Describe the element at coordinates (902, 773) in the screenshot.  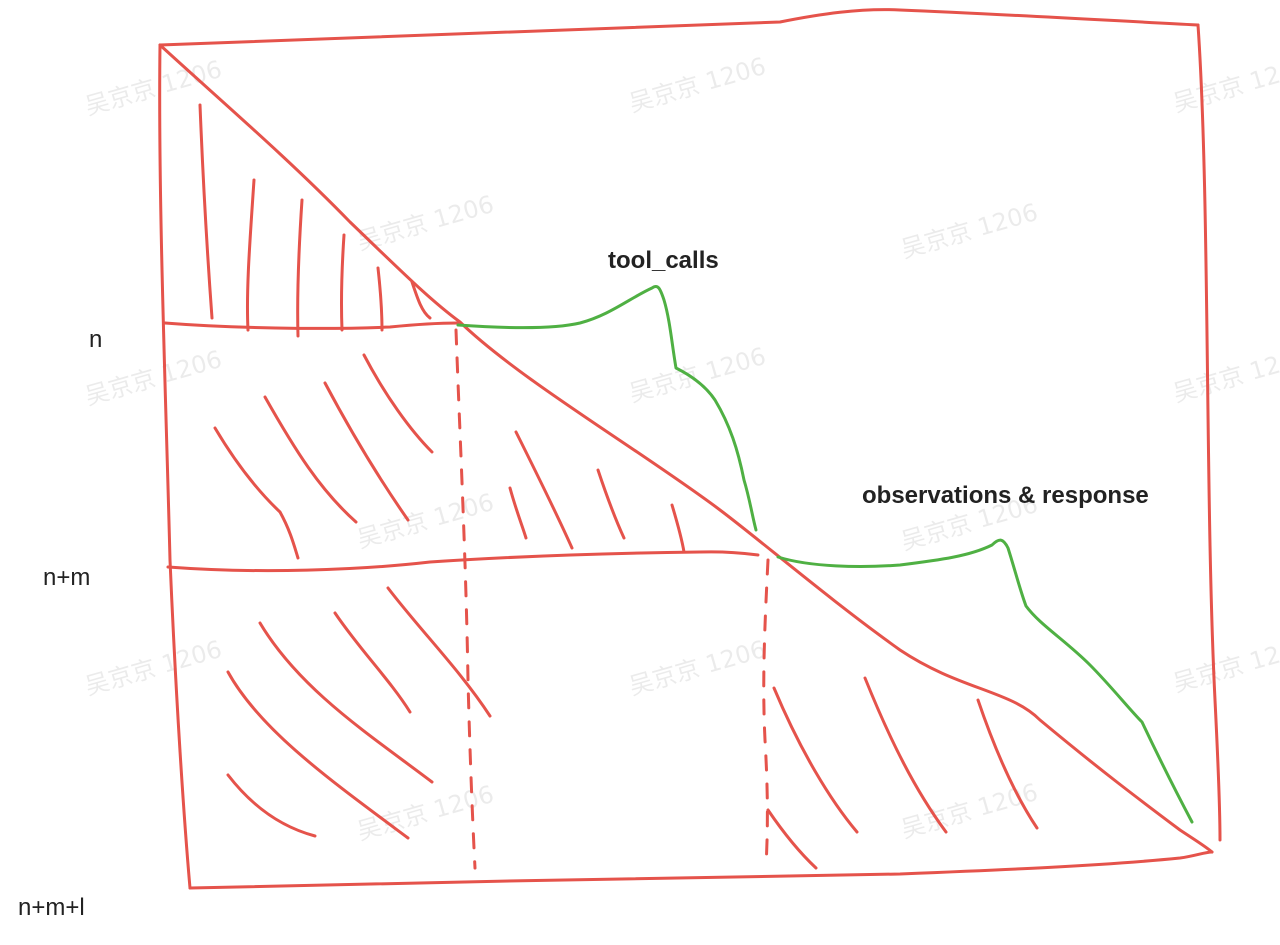
I see `hatch-bottom-right` at that location.